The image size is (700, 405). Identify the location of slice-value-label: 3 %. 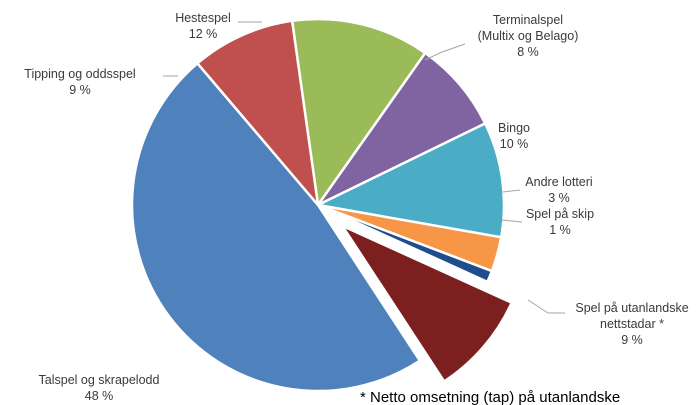
(559, 198).